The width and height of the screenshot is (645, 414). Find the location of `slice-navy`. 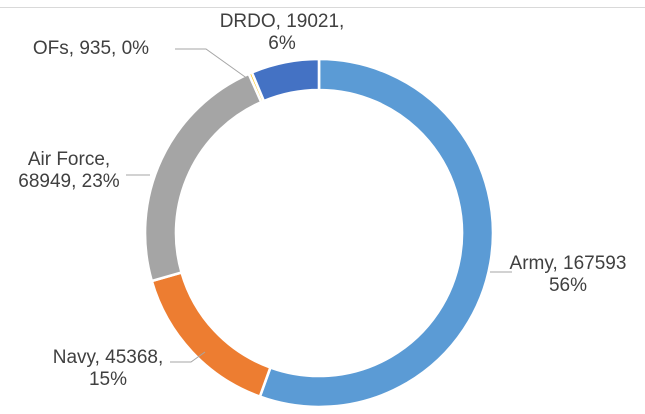

slice-navy is located at coordinates (211, 334).